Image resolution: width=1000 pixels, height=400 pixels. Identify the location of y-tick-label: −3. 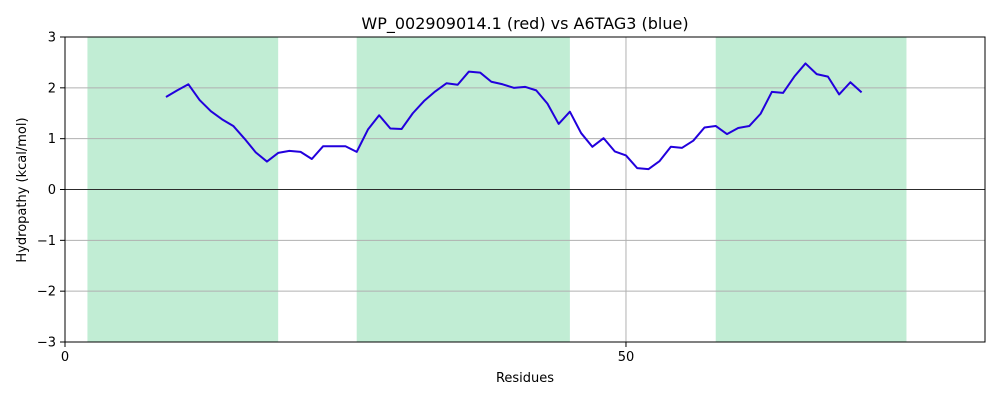
(46, 343).